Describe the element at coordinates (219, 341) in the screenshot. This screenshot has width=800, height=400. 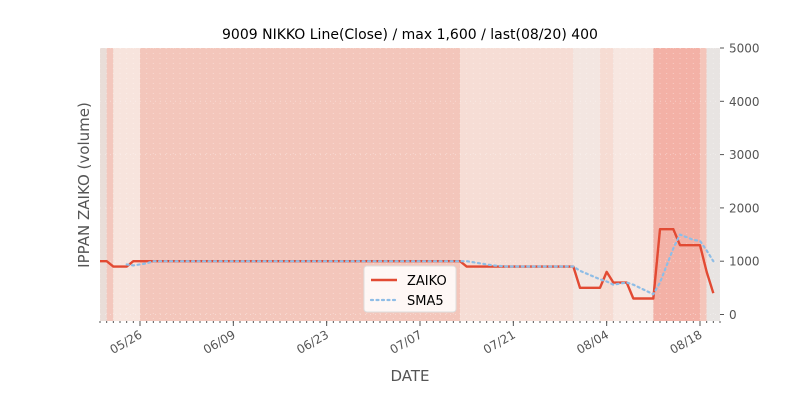
I see `x-tick-label: 06/09` at that location.